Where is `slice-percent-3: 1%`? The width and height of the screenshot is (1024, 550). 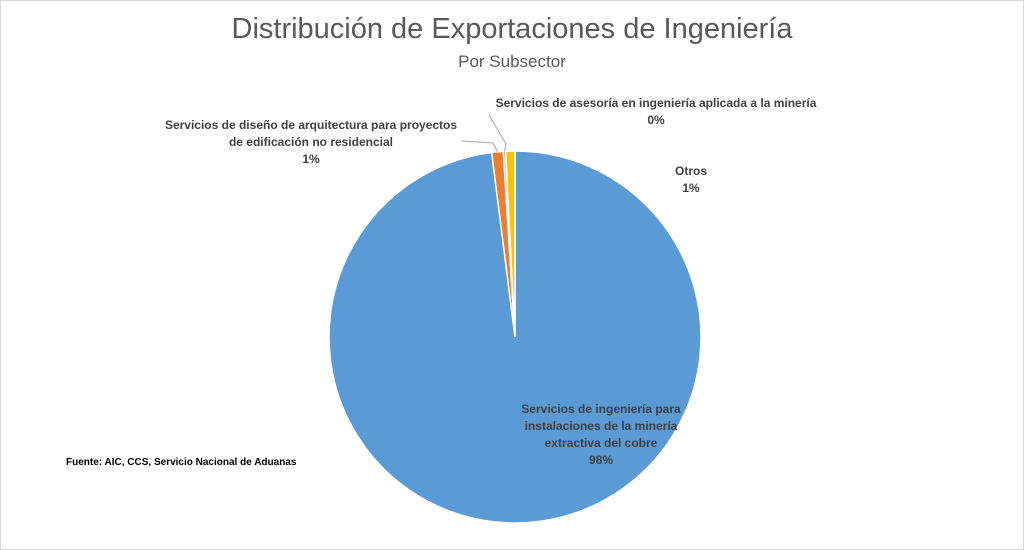 slice-percent-3: 1% is located at coordinates (691, 188).